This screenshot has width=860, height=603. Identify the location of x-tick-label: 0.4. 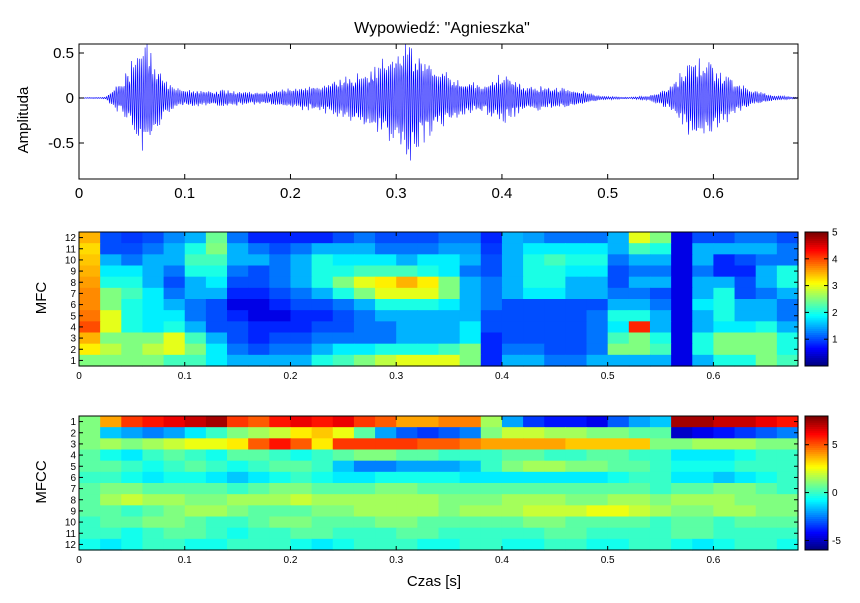
(502, 193).